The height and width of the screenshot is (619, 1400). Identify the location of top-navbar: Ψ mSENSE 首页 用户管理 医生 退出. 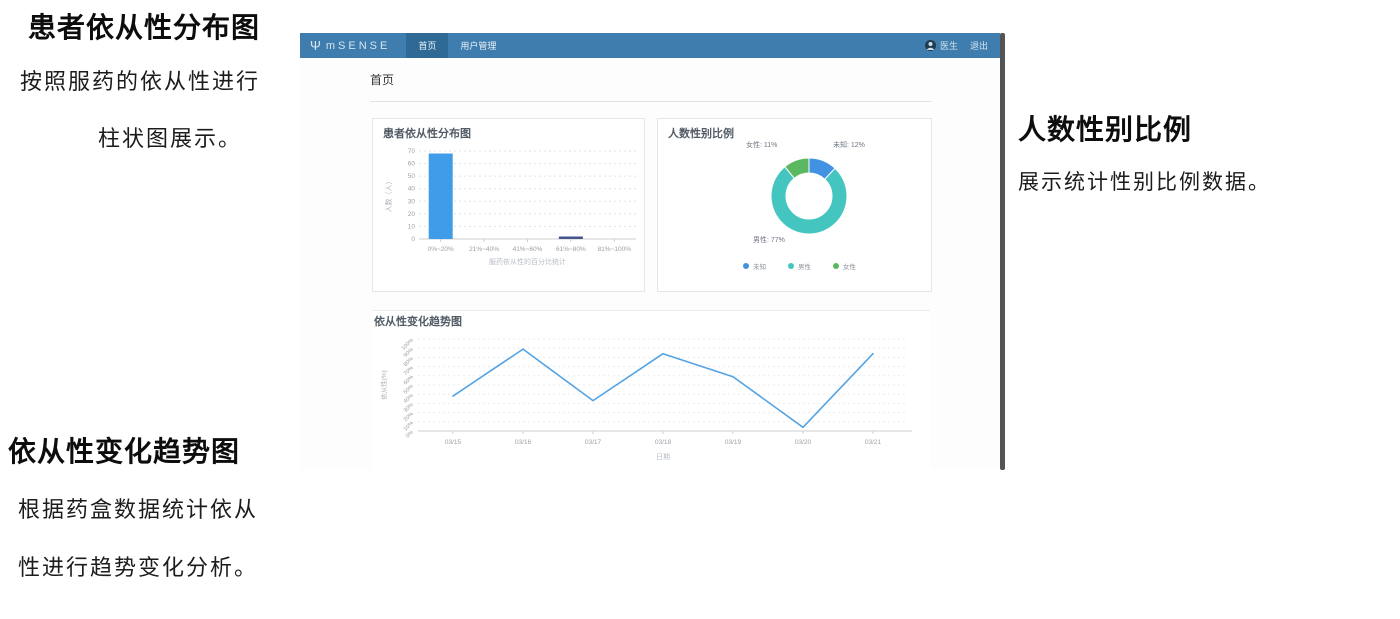
(650, 45).